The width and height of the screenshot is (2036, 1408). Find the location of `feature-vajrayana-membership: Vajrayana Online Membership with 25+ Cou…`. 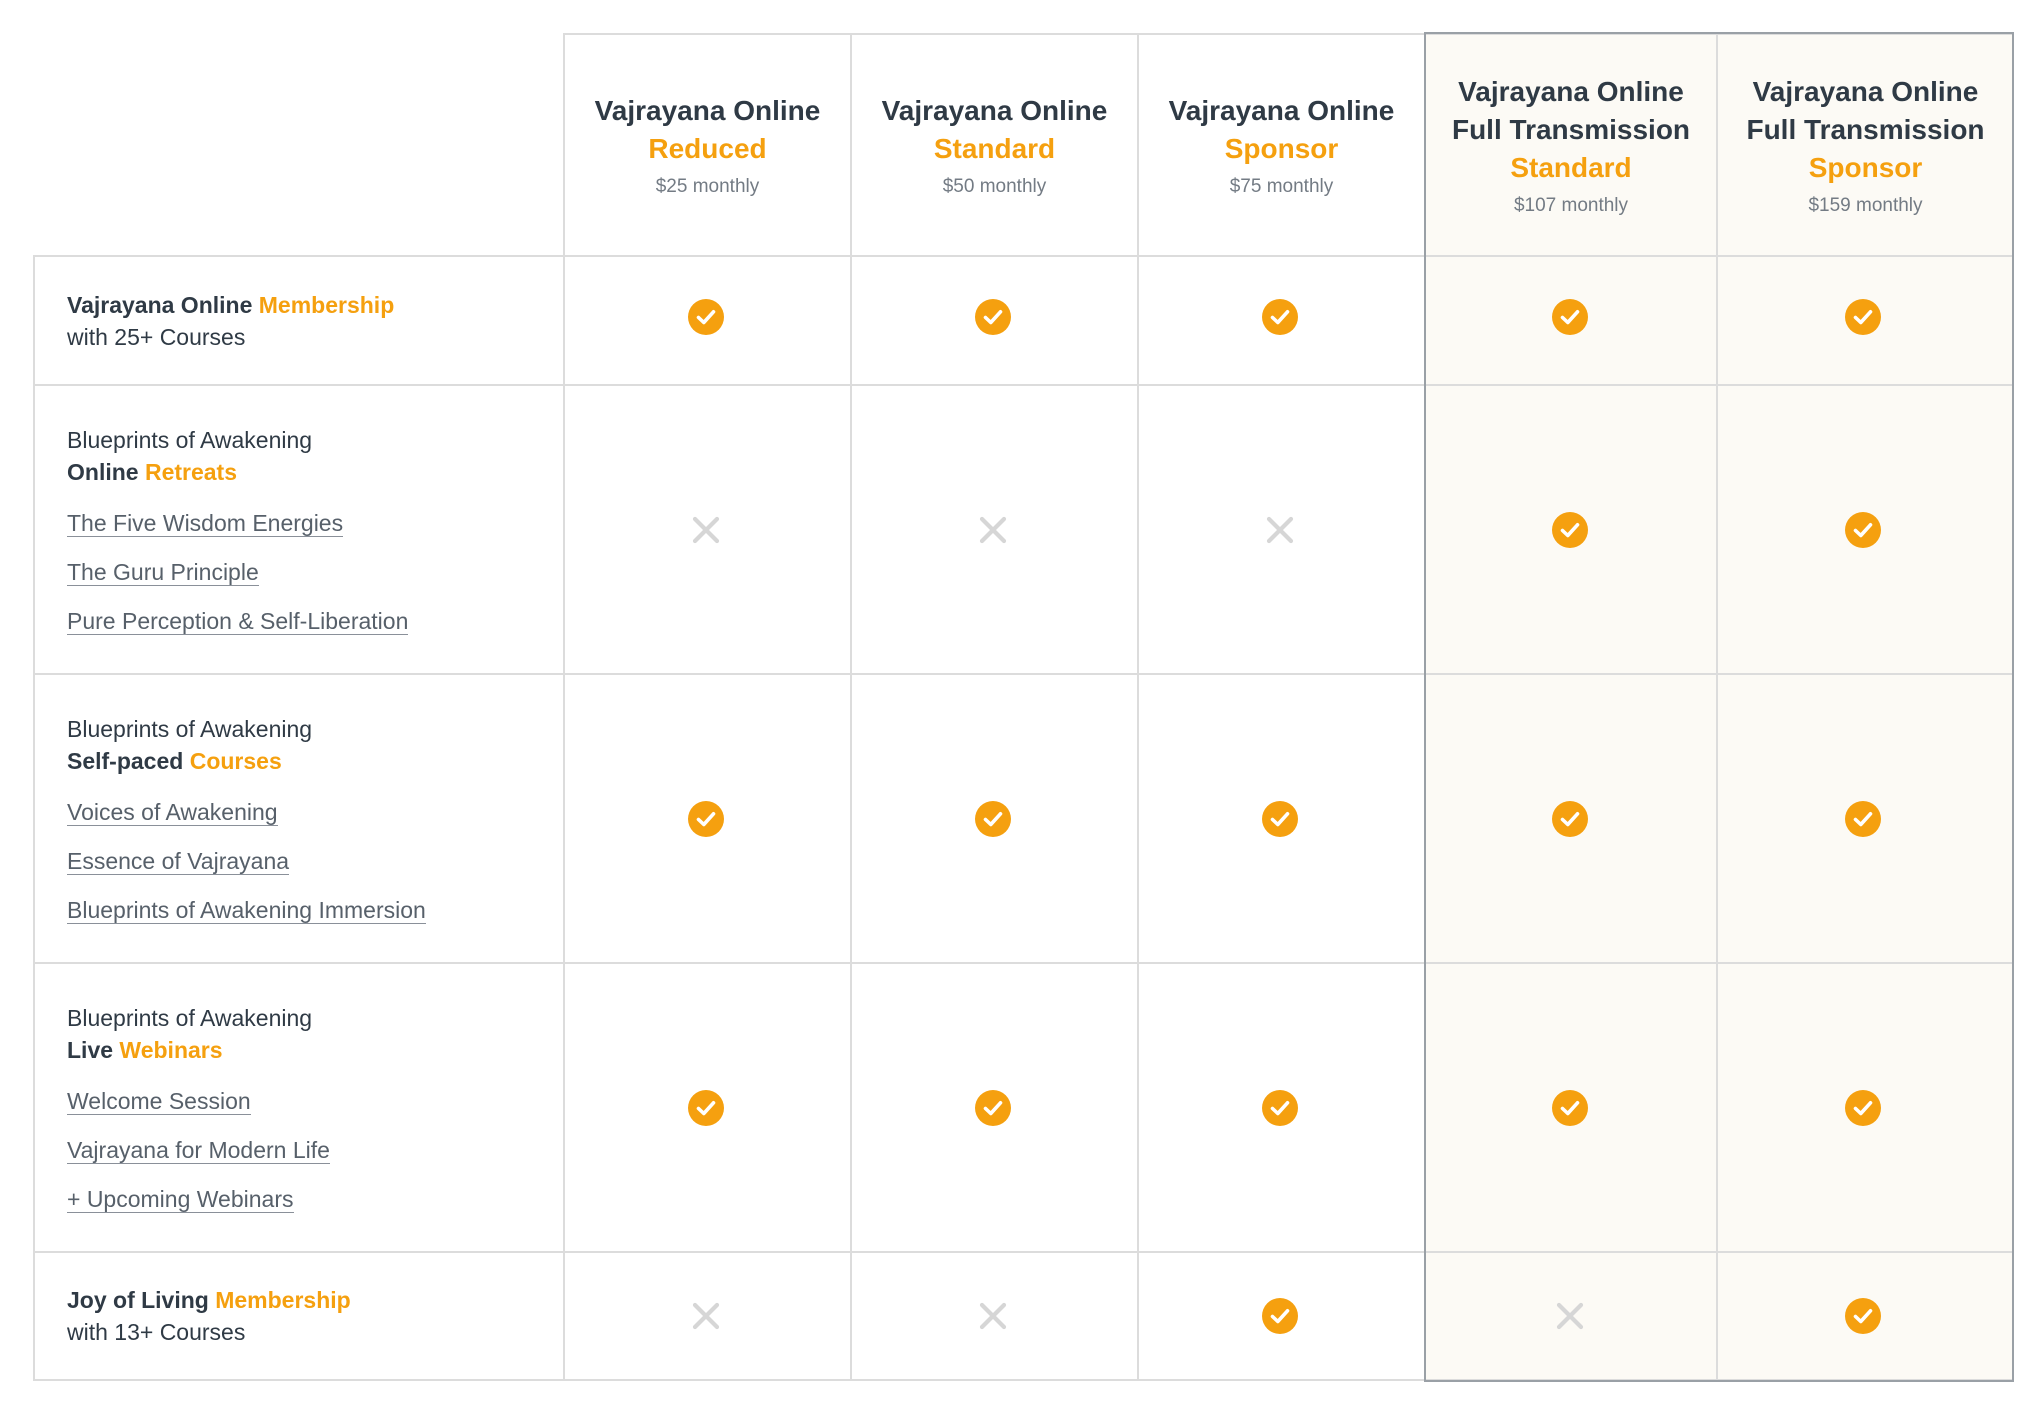

feature-vajrayana-membership: Vajrayana Online Membership with 25+ Cou… is located at coordinates (299, 320).